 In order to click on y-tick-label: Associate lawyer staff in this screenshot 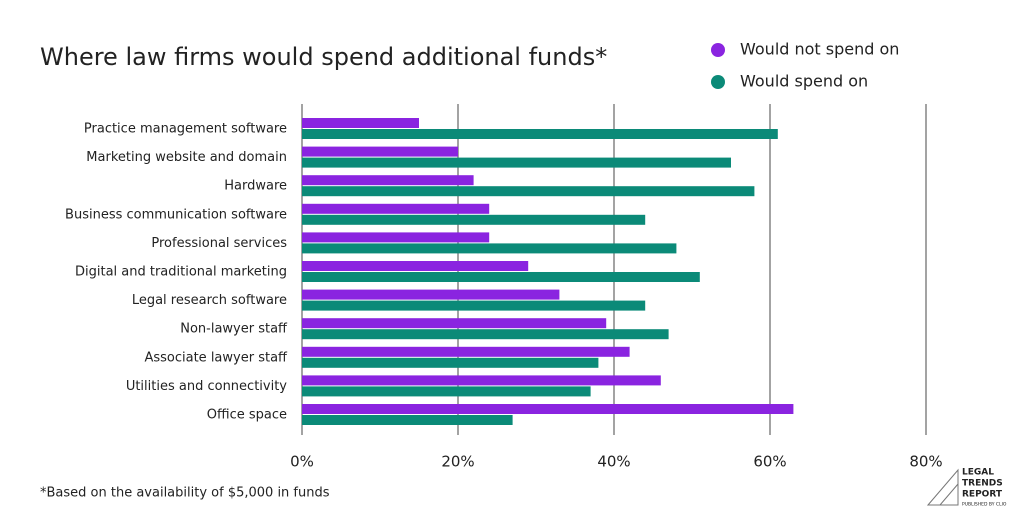, I will do `click(216, 357)`.